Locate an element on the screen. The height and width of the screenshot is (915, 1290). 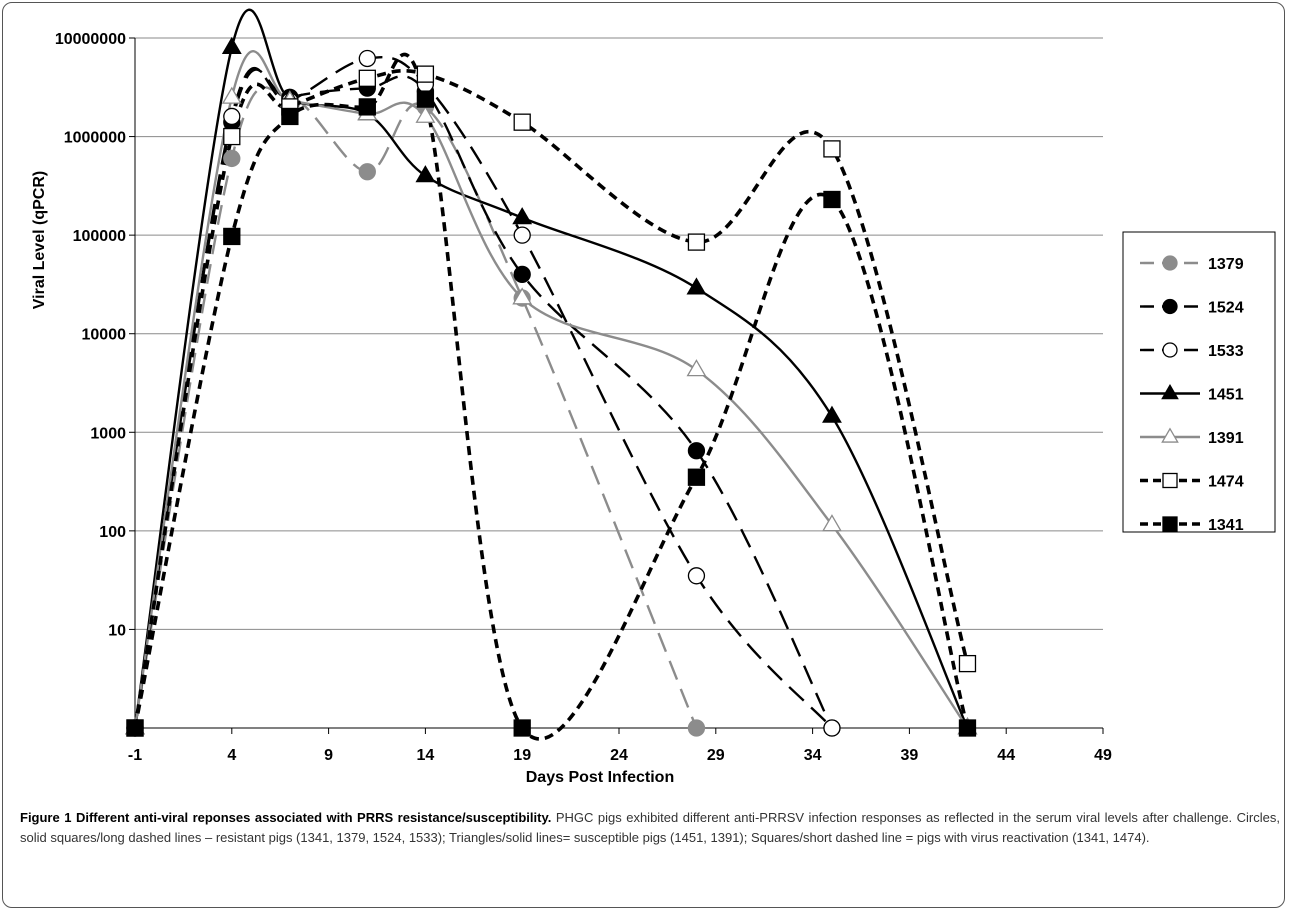
legend-label-1379: 1379 is located at coordinates (1226, 264).